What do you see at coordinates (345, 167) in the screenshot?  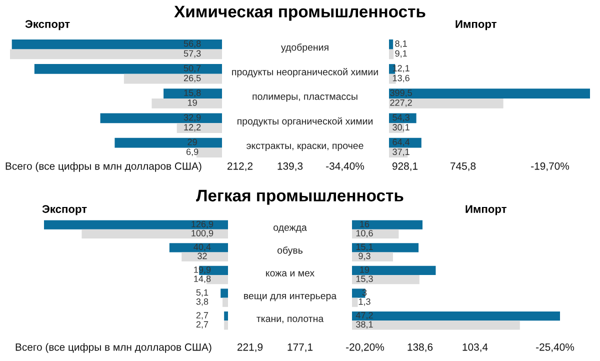 I see `text: -34,40%` at bounding box center [345, 167].